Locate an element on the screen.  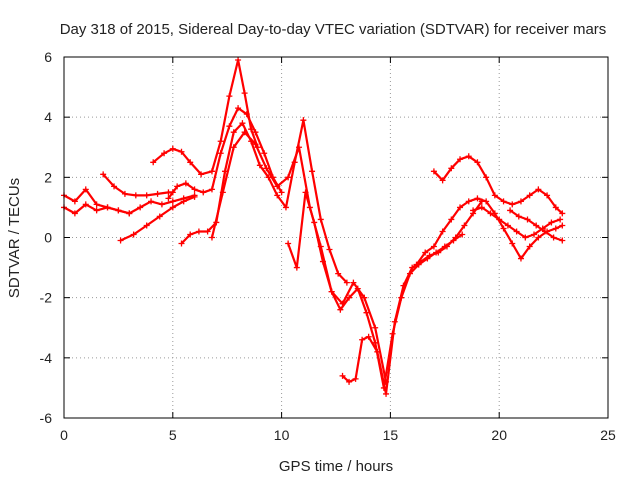
y-tick-label: 4 is located at coordinates (48, 117).